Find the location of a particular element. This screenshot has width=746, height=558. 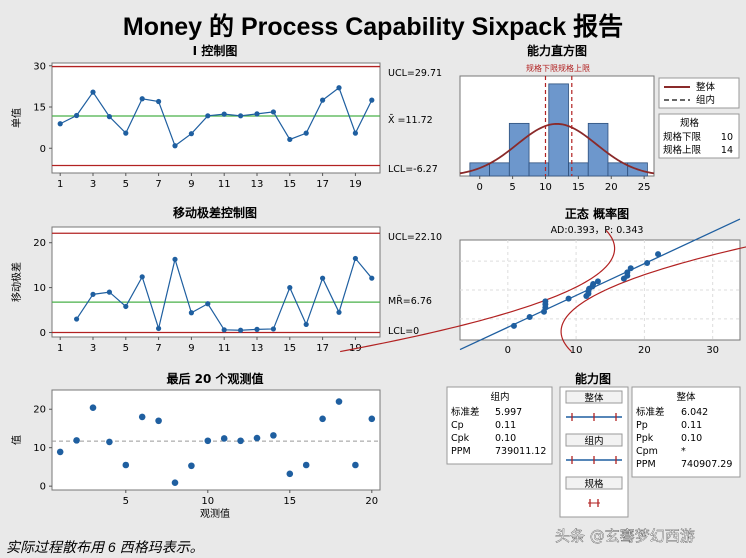

mr-chart-title: 移动极差控制图 is located at coordinates (215, 212).